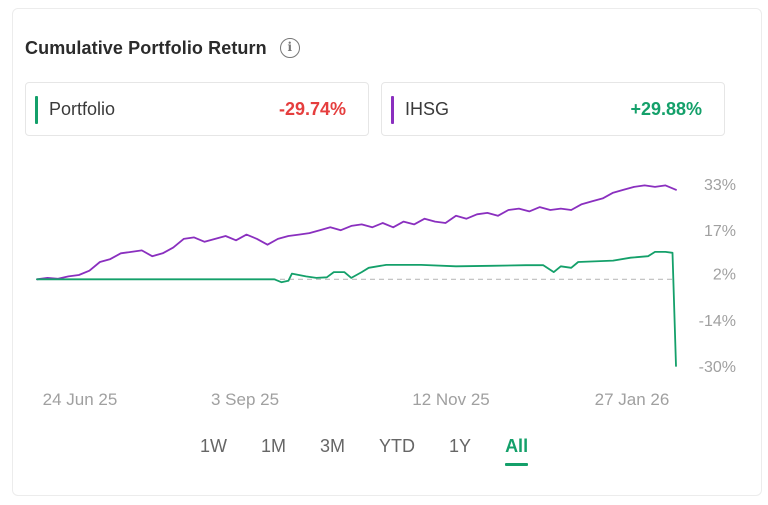 Image resolution: width=768 pixels, height=505 pixels. I want to click on tab-1m: 1M, so click(274, 446).